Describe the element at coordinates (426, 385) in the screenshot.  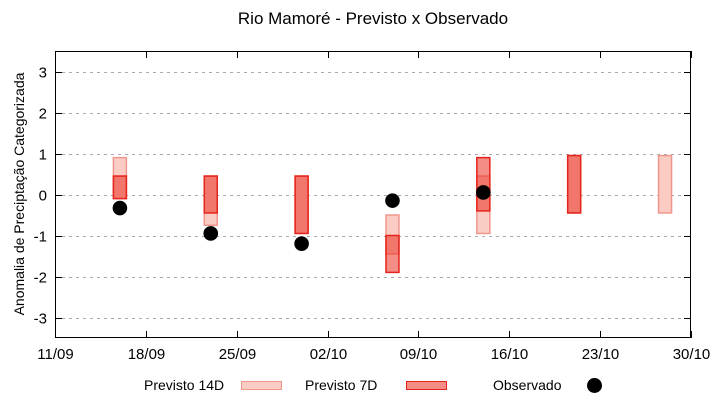
I see `legend-swatch-previsto-7d-icon` at that location.